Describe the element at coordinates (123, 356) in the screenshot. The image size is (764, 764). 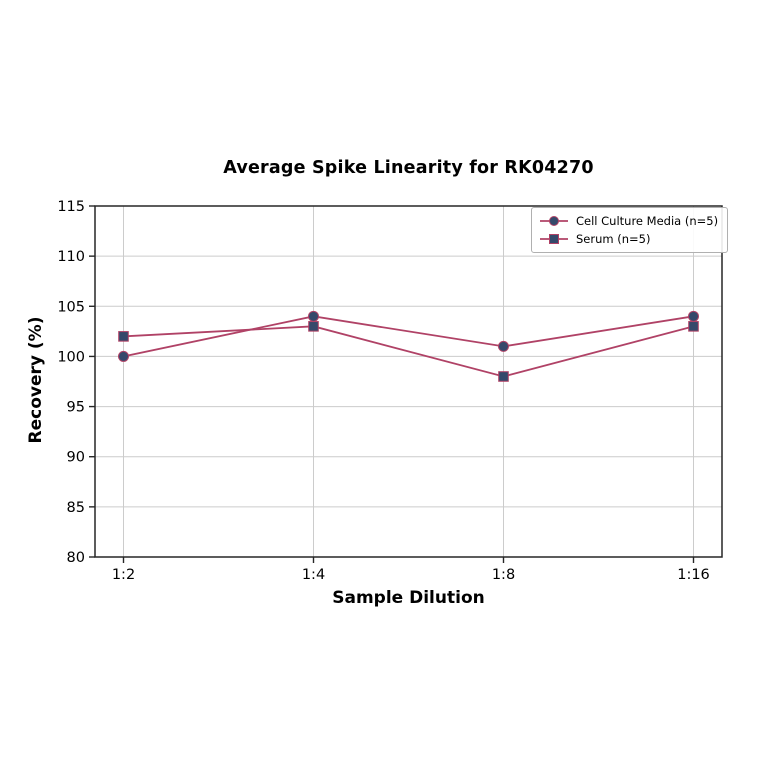
I see `marker-circle-s0-p0` at that location.